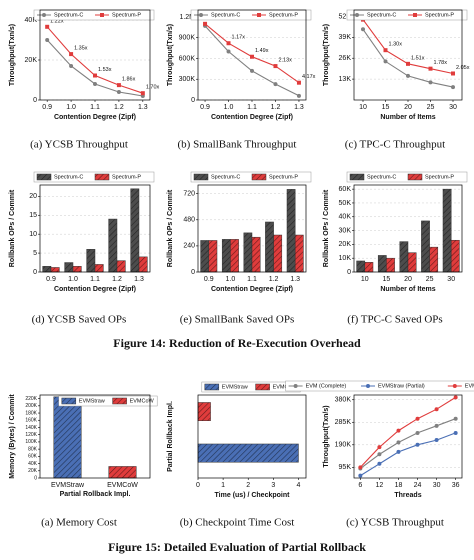  What do you see at coordinates (31, 399) in the screenshot?
I see `y-tick-label: 220K` at bounding box center [31, 399].